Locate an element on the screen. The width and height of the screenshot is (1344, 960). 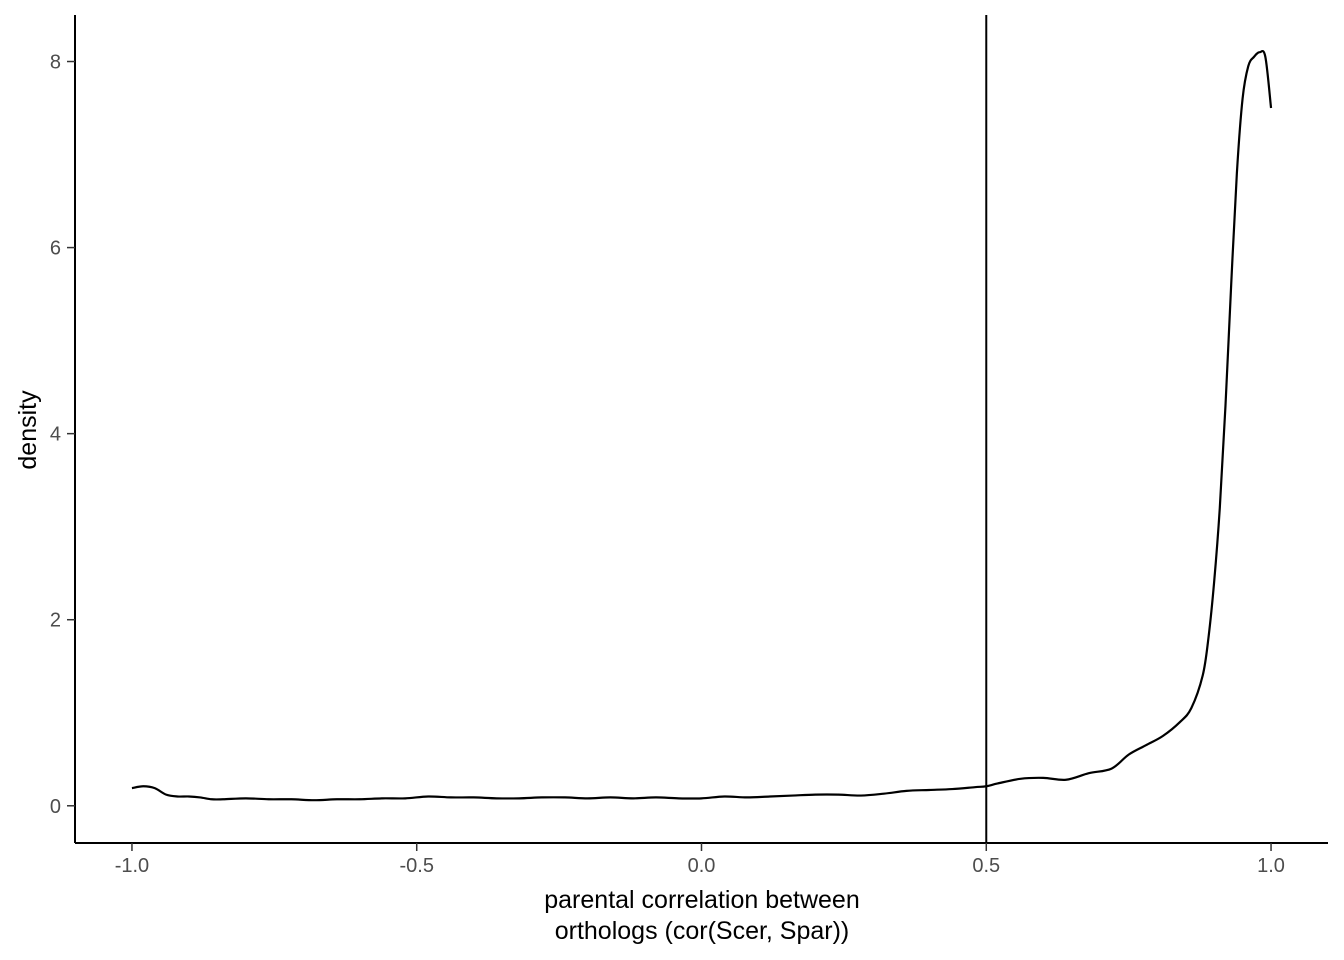
y-axis-title: density is located at coordinates (28, 430).